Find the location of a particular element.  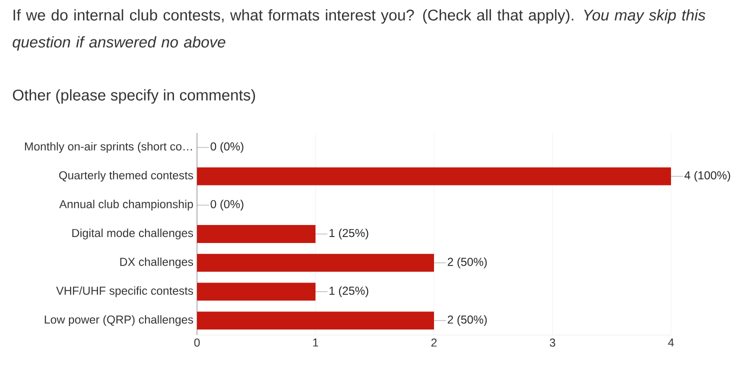

chart-subtitle: Other (please specify in comments) is located at coordinates (133, 96).